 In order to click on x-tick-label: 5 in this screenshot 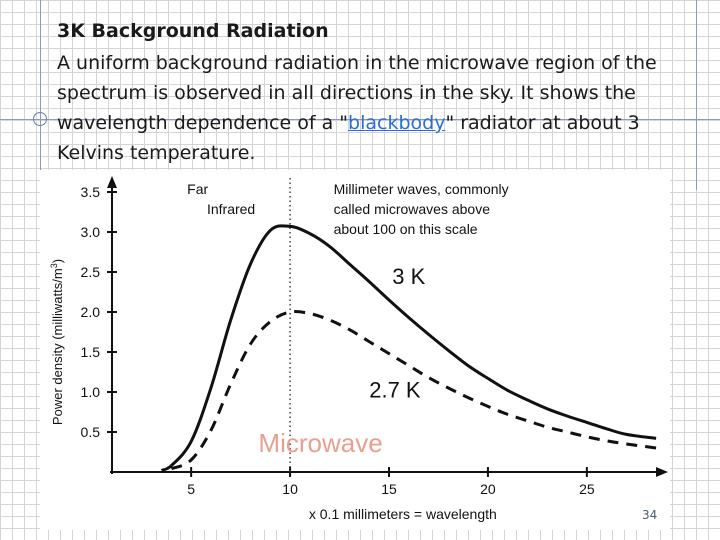, I will do `click(191, 489)`.